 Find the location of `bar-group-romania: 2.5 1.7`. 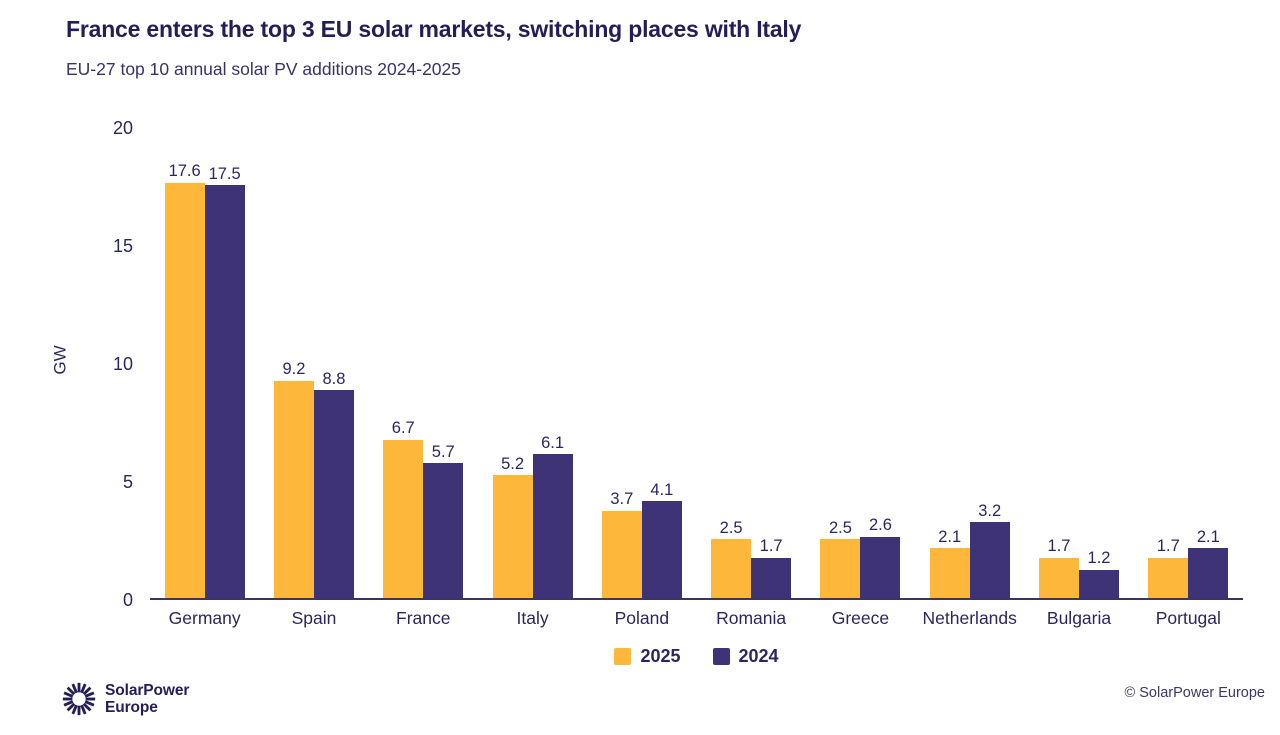

bar-group-romania: 2.5 1.7 is located at coordinates (750, 363).